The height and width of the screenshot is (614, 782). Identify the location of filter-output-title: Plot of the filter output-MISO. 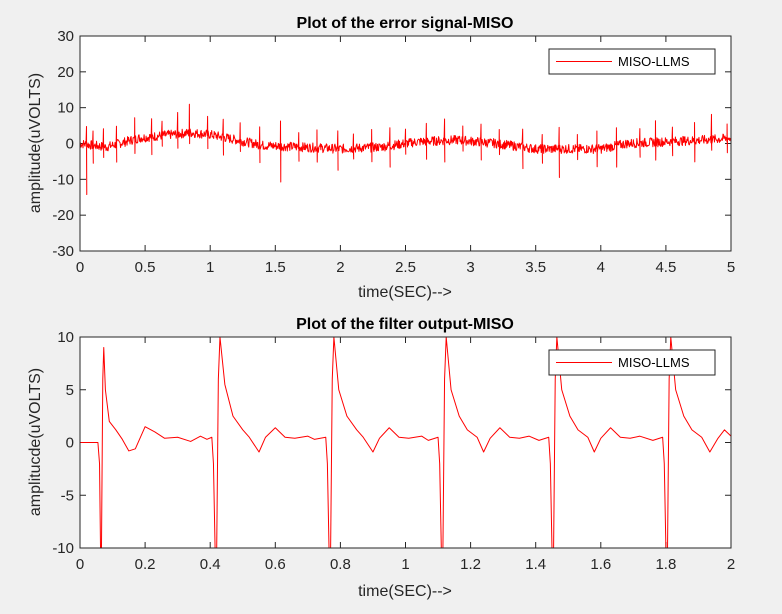
(405, 324).